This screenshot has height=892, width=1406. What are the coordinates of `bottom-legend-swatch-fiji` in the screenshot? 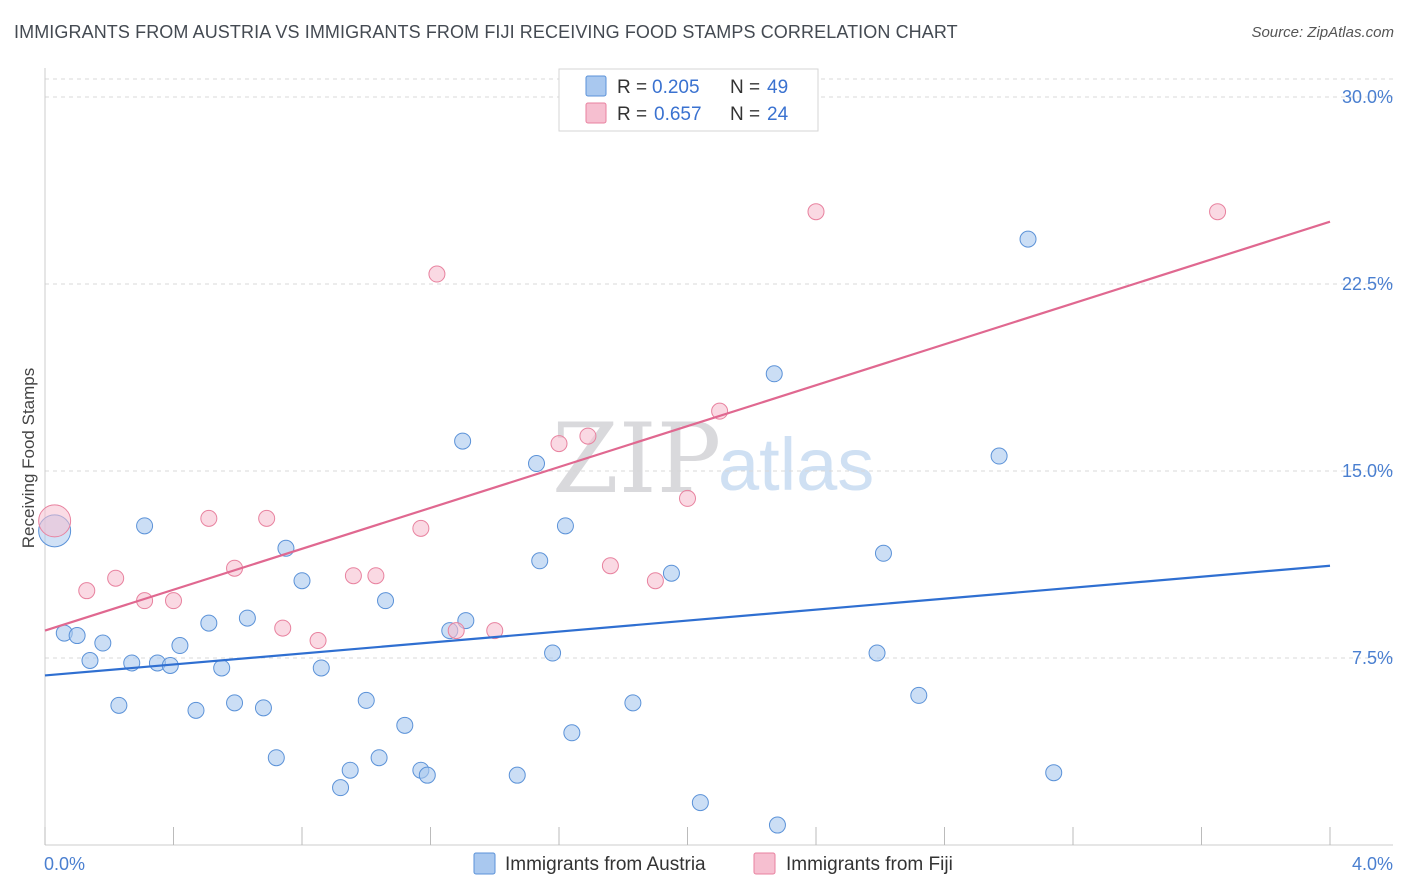 It's located at (764, 863).